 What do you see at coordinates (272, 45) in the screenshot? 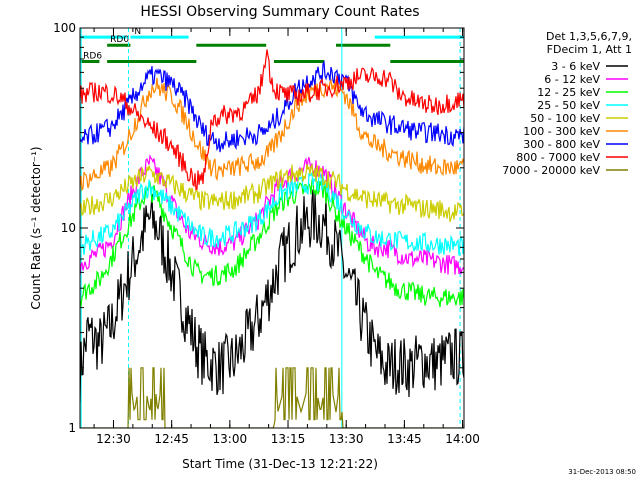
I see `flag-bars: N RD0 RD6` at bounding box center [272, 45].